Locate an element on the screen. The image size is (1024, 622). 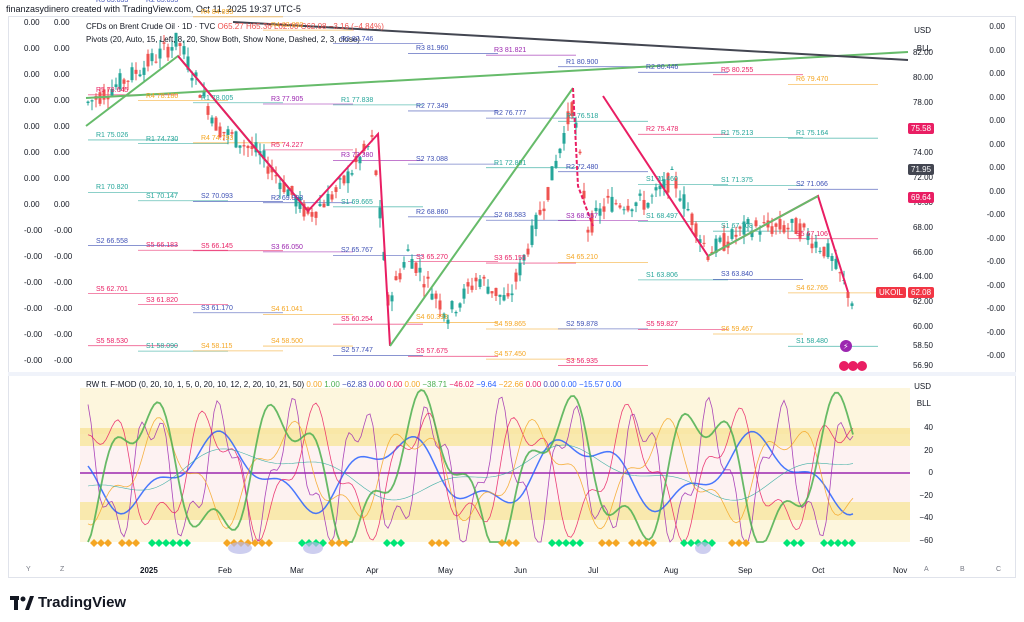
time-axis-label: Jul is located at coordinates (593, 570).